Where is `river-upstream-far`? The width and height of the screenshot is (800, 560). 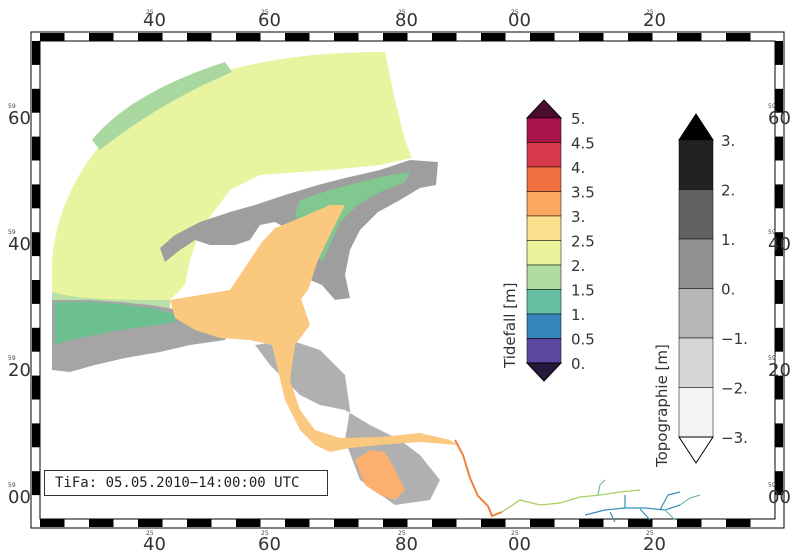 river-upstream-far is located at coordinates (649, 500).